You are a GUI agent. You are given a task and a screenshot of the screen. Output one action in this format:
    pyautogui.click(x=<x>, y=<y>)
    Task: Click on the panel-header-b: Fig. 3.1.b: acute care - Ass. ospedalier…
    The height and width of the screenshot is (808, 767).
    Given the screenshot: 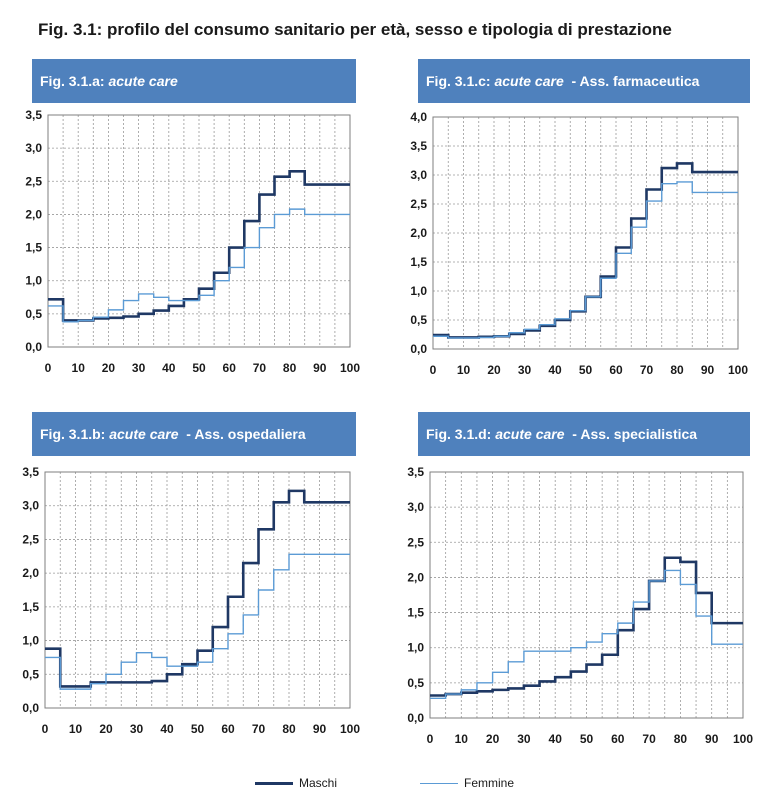 What is the action you would take?
    pyautogui.click(x=194, y=434)
    